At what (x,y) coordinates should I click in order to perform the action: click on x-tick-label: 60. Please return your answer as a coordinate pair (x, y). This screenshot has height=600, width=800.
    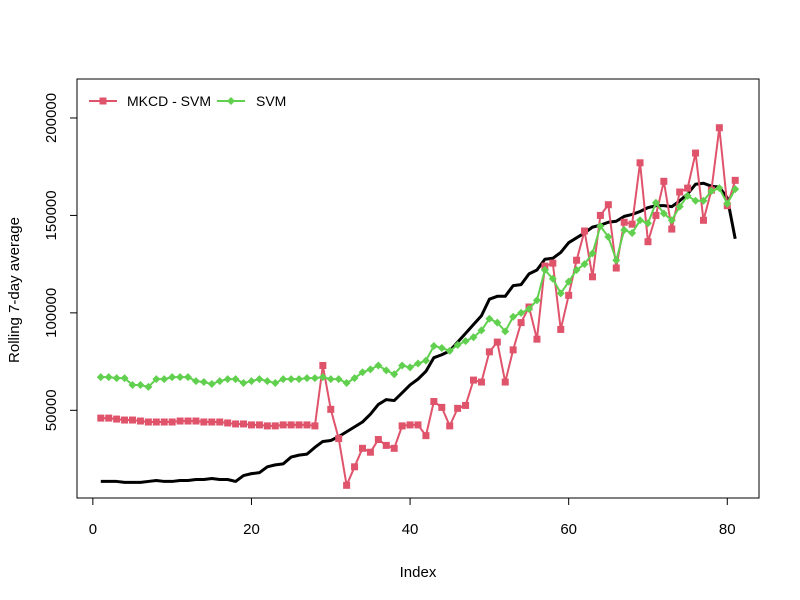
    Looking at the image, I should click on (568, 529).